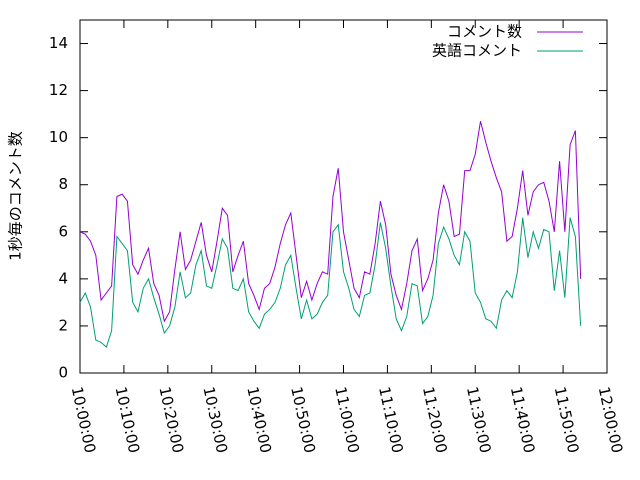  I want to click on x-tick-label: 11:30:00, so click(479, 420).